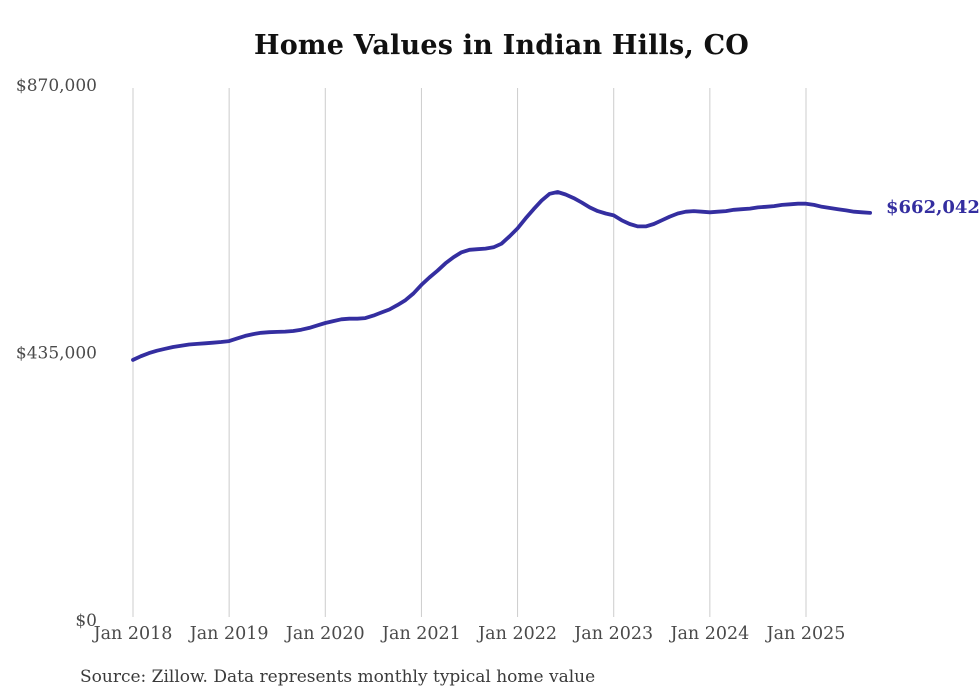 This screenshot has height=699, width=980. What do you see at coordinates (805, 634) in the screenshot?
I see `x-axis-tick-label: Jan 2025` at bounding box center [805, 634].